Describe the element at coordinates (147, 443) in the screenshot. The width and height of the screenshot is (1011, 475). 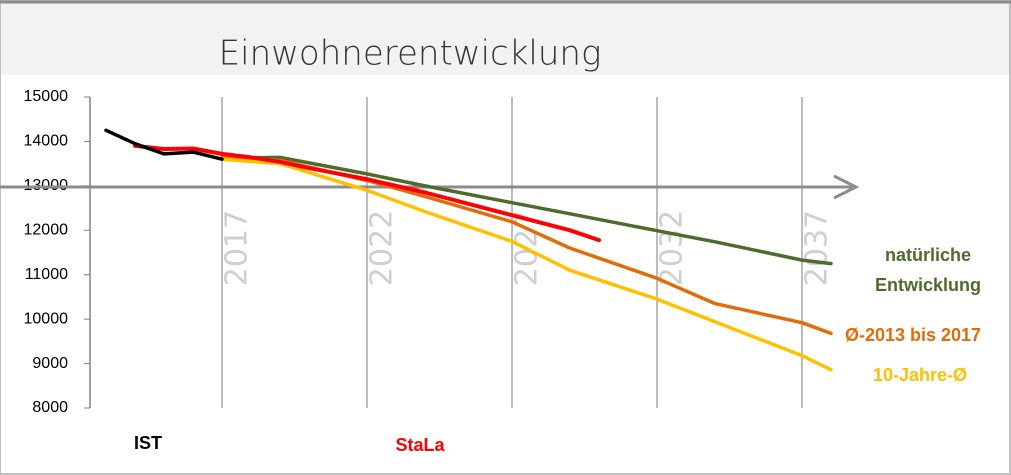
I see `series-label: IST` at that location.